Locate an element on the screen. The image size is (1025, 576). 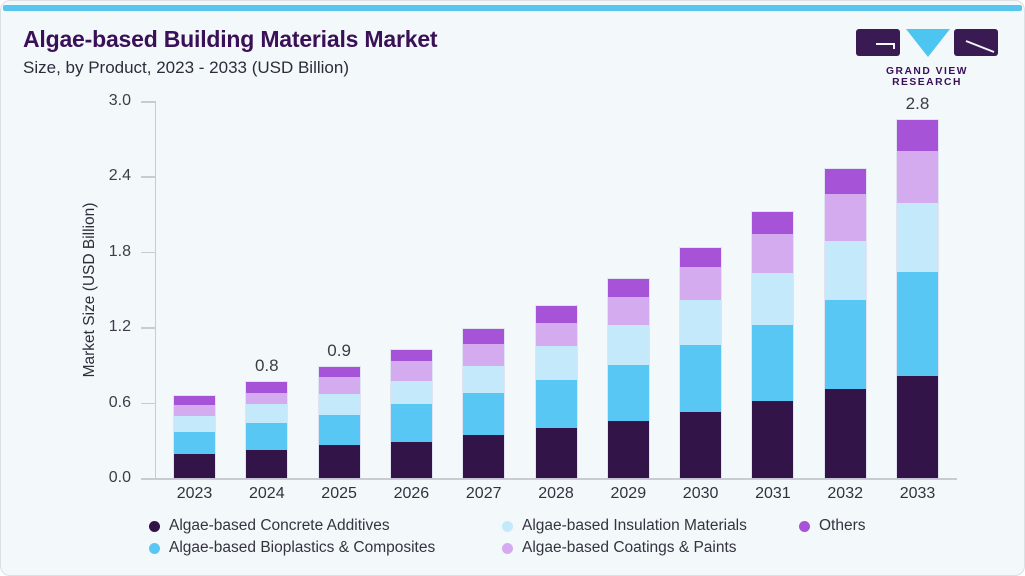
y-tick-label: 3.0 is located at coordinates (119, 100).